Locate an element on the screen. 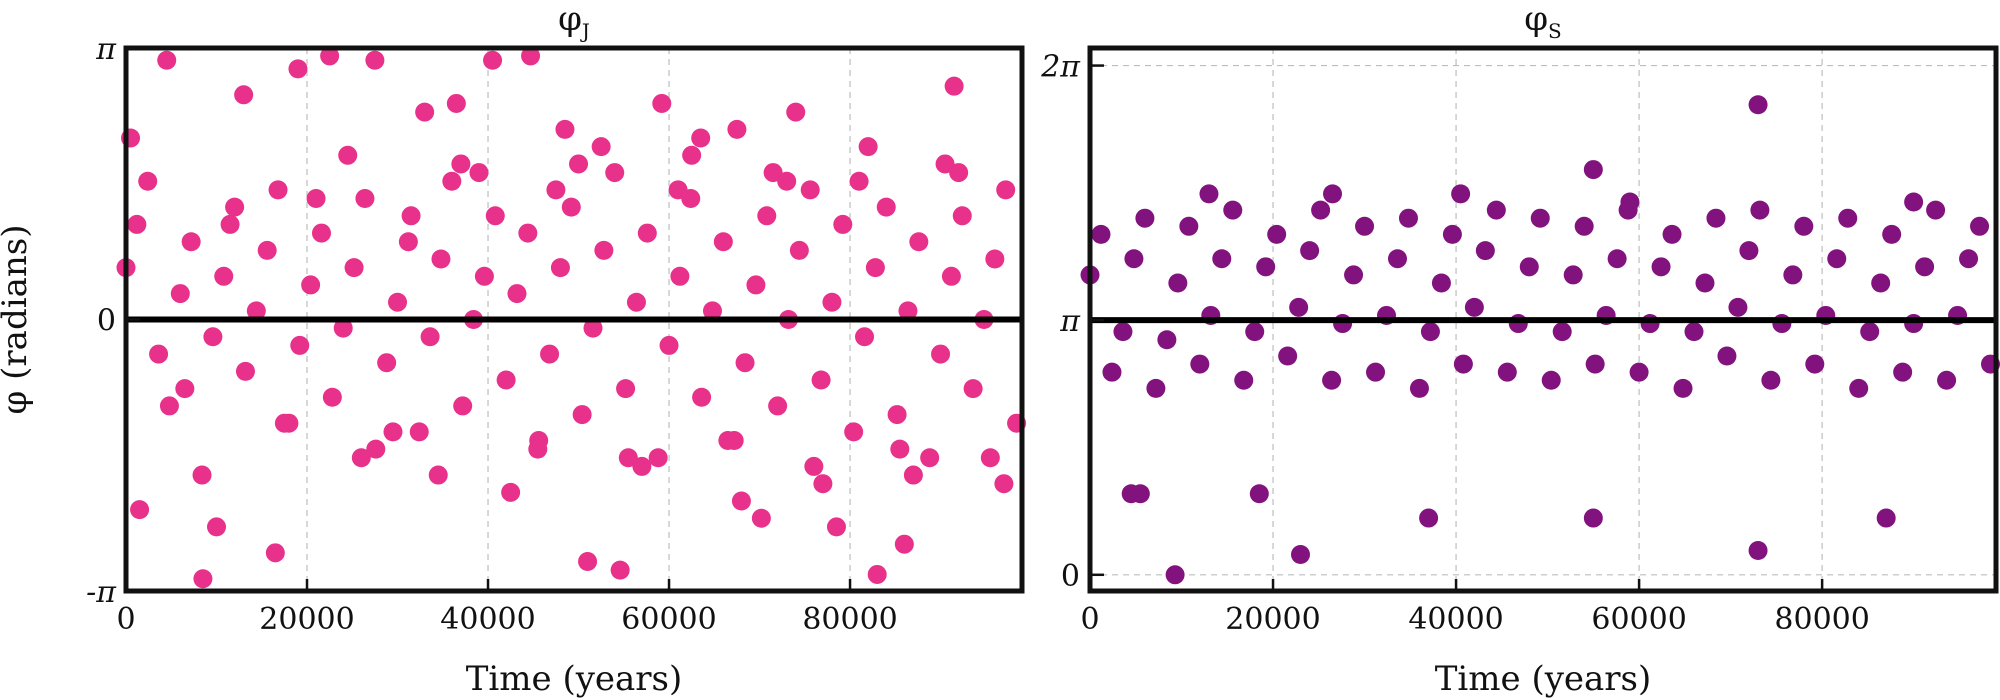 The height and width of the screenshot is (700, 2000). y-tick-label: 0 is located at coordinates (106, 321).